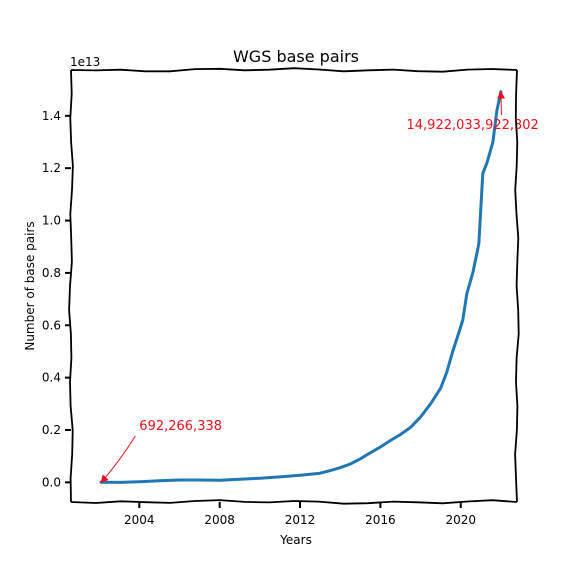 The width and height of the screenshot is (576, 576). What do you see at coordinates (51, 221) in the screenshot?
I see `y-tick-label: 1.0` at bounding box center [51, 221].